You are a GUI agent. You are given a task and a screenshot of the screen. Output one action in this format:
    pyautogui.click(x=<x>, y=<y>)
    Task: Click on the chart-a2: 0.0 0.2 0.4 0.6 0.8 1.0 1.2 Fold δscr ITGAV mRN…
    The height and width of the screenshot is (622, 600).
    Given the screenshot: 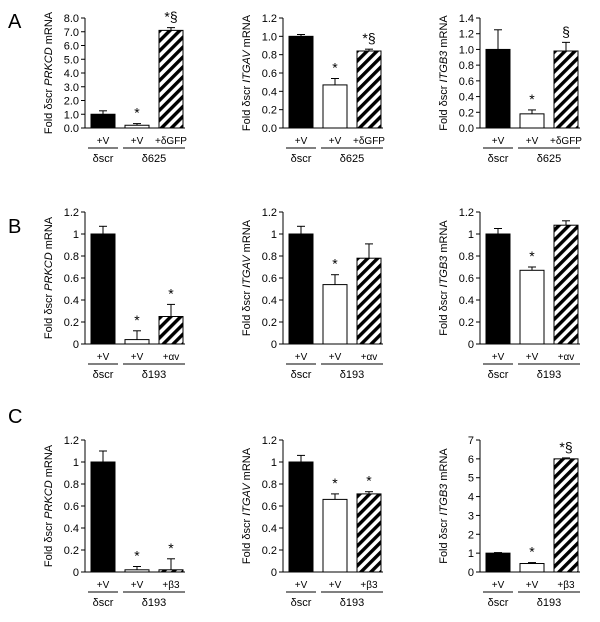 What is the action you would take?
    pyautogui.click(x=313, y=89)
    